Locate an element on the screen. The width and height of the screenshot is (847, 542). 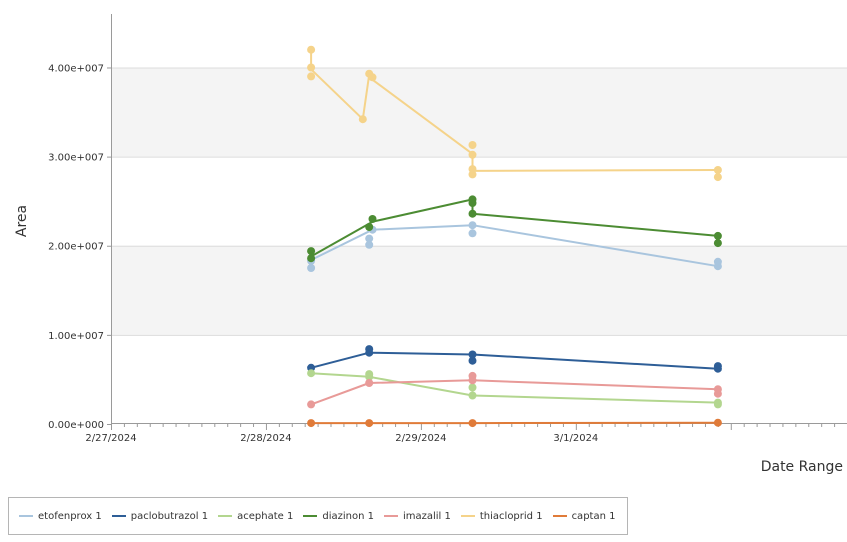
legend-item: acephate 1 is located at coordinates (255, 516).